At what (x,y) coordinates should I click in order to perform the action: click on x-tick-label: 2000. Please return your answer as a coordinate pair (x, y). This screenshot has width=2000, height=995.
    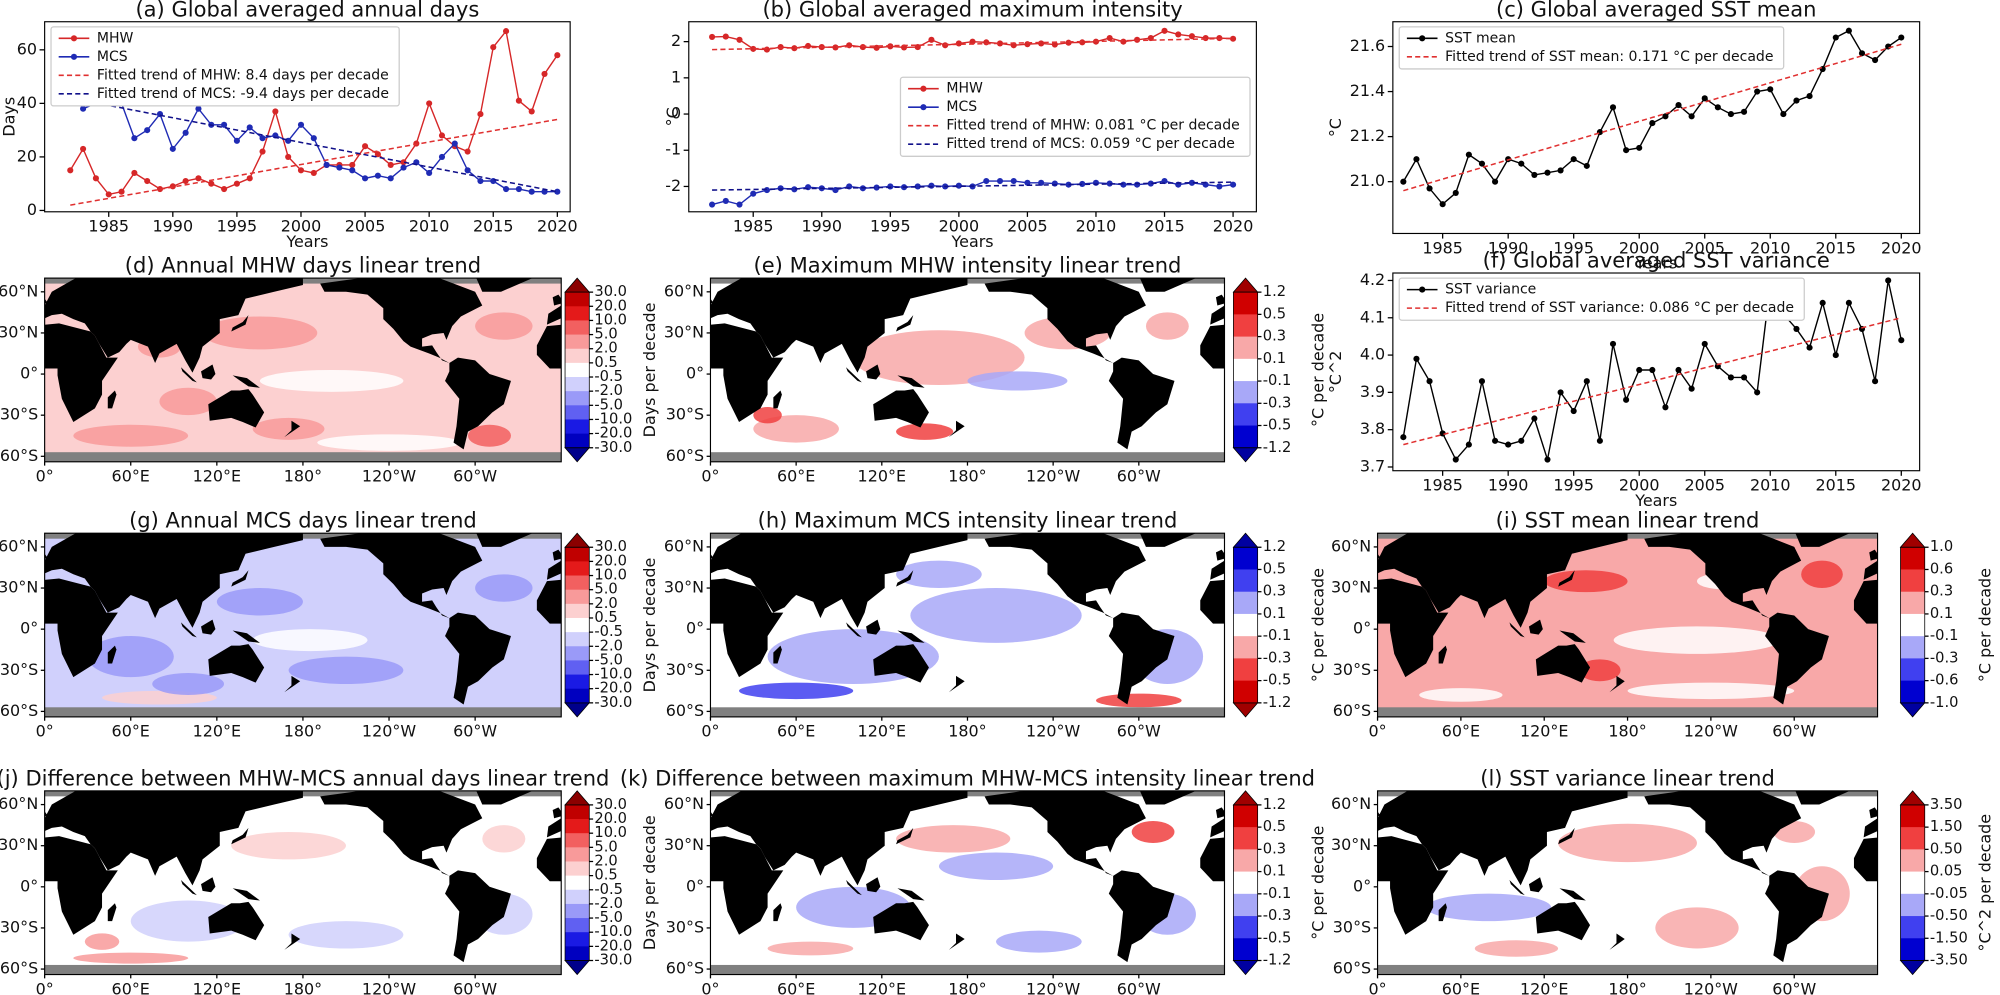
    Looking at the image, I should click on (301, 226).